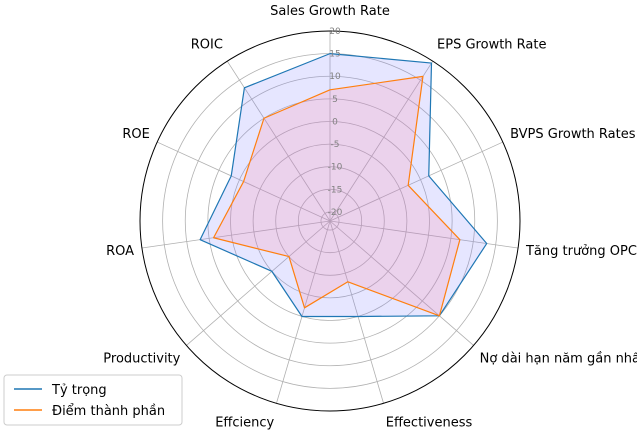 Image resolution: width=637 pixels, height=438 pixels. I want to click on radial-tick-label: 15, so click(334, 55).